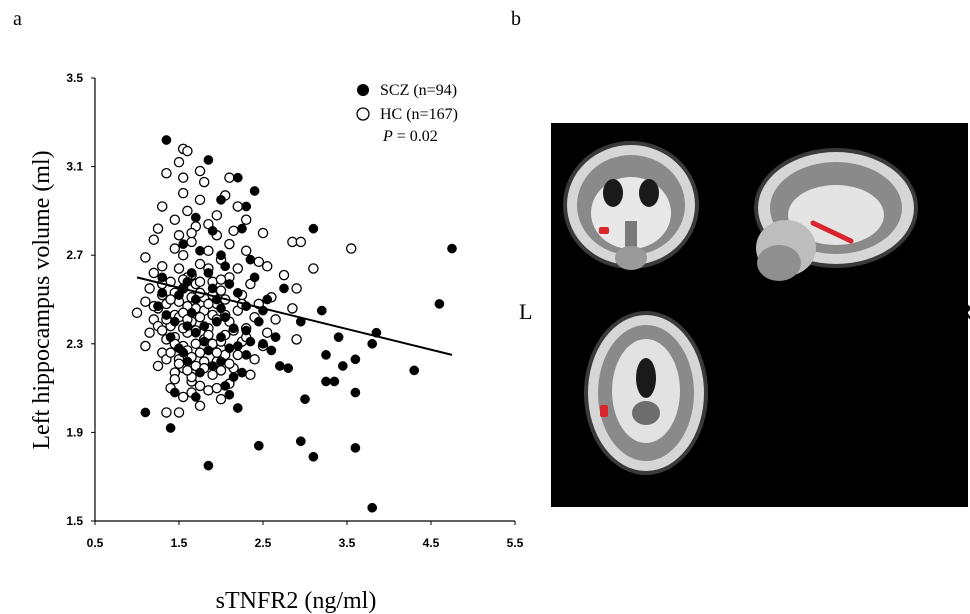  What do you see at coordinates (419, 114) in the screenshot?
I see `legend-label-hc: HC (n=167)` at bounding box center [419, 114].